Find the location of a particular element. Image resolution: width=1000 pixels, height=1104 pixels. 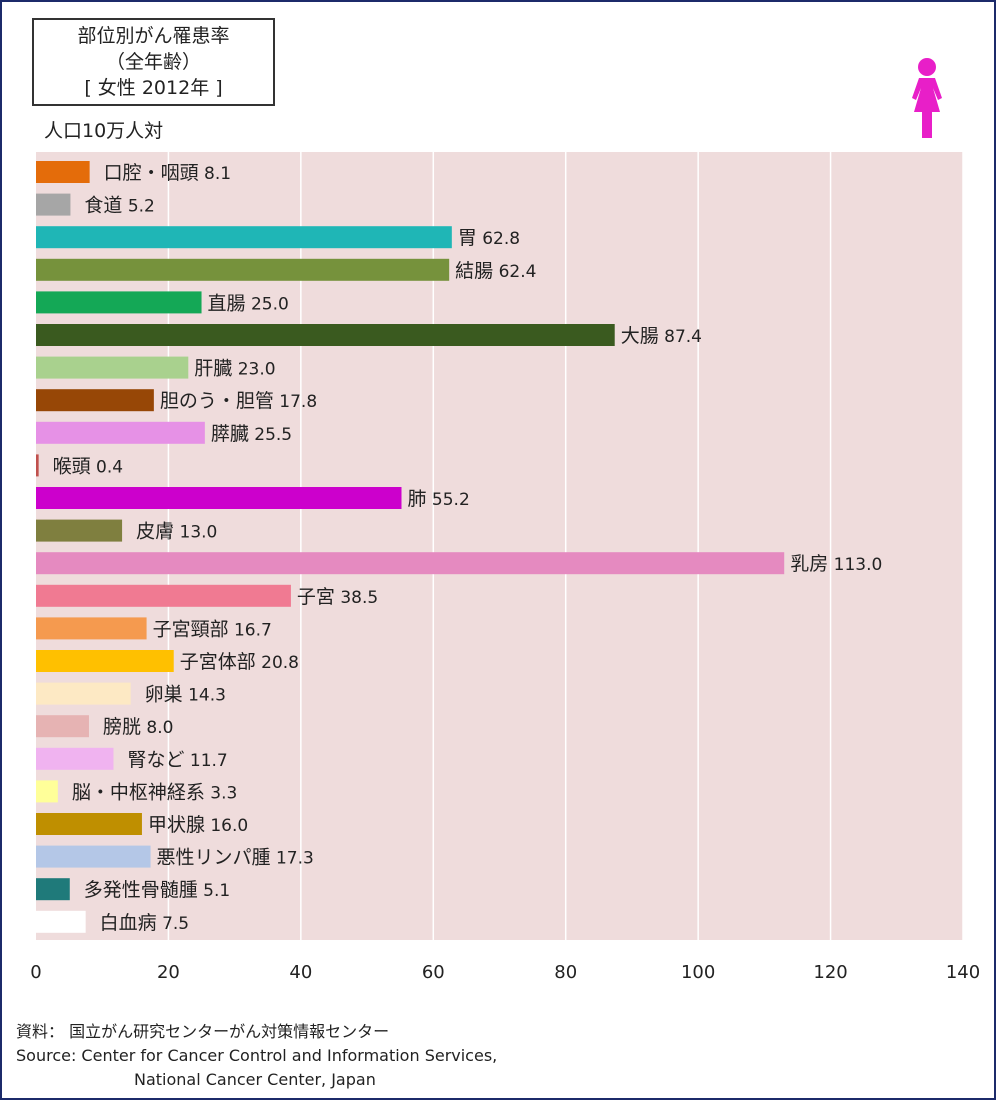

bar-value-label: 17.8 is located at coordinates (295, 402).